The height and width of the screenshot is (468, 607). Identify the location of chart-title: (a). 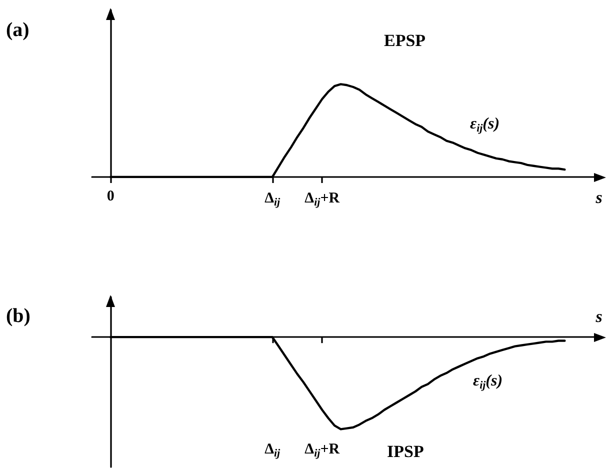
(18, 30).